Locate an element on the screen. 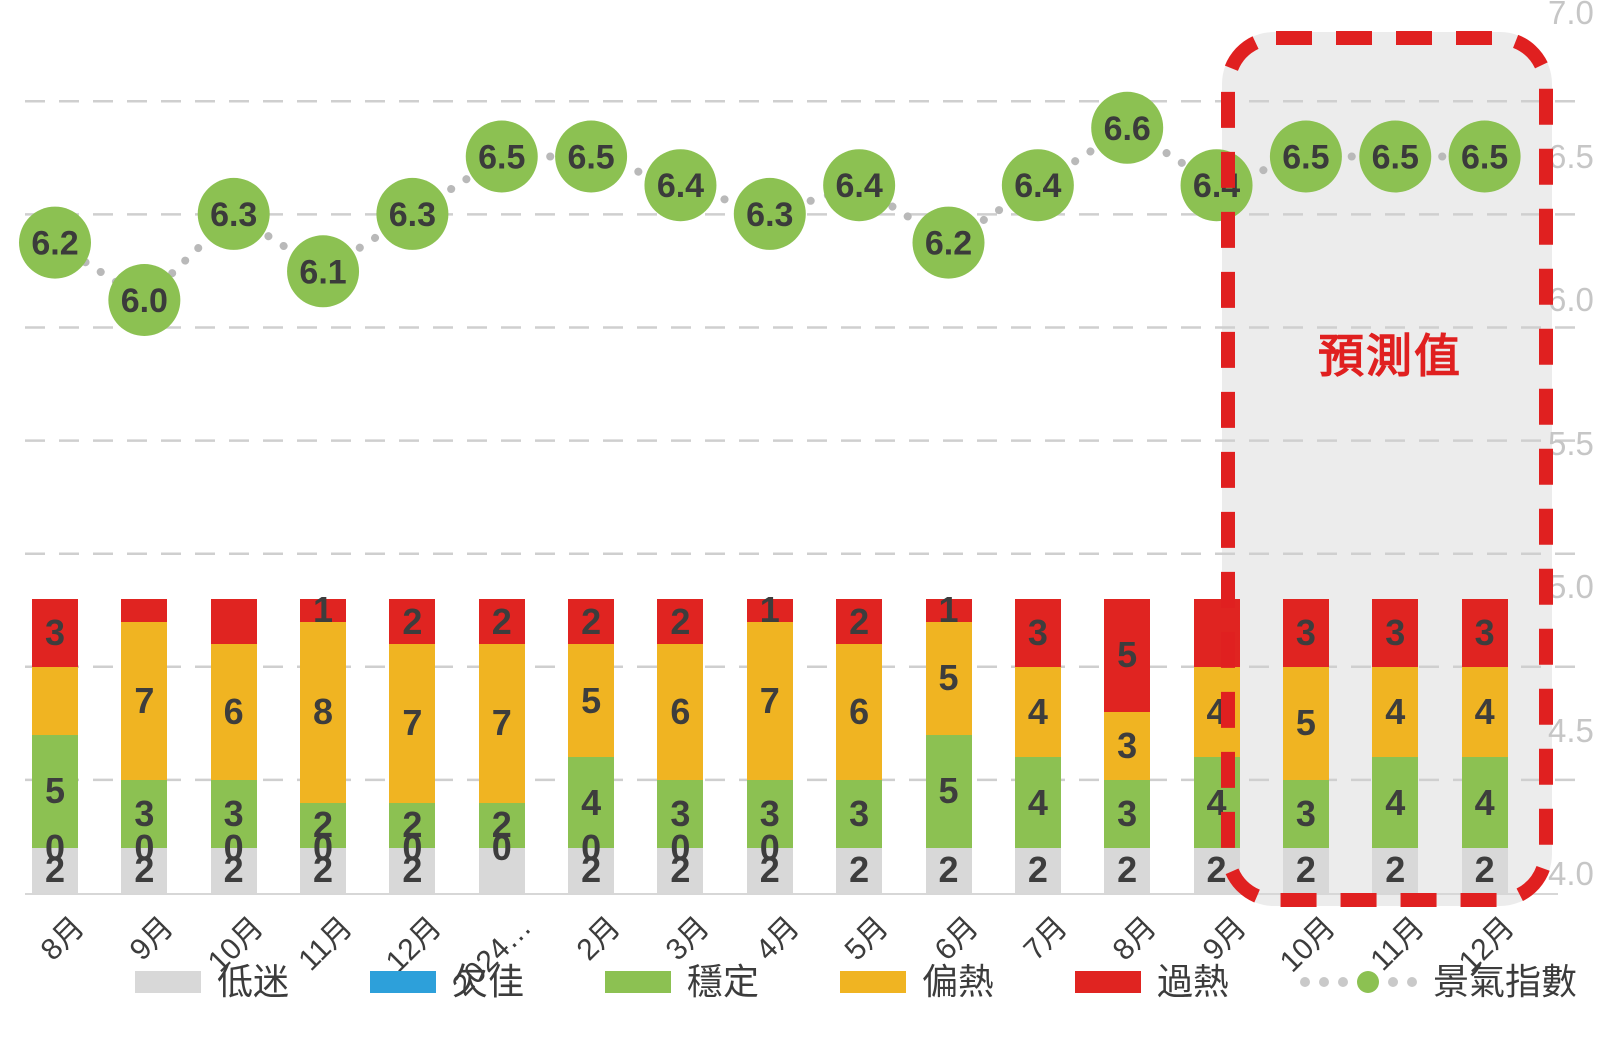  bar-segment-label-偏熱: 3 is located at coordinates (1127, 745).